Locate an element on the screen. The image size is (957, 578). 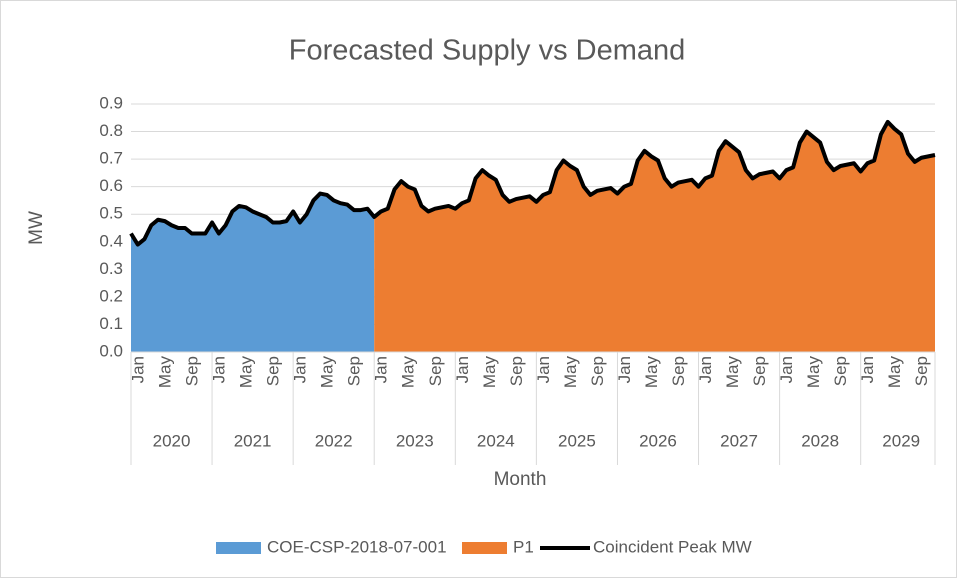
x-group-label: 2027 is located at coordinates (739, 440).